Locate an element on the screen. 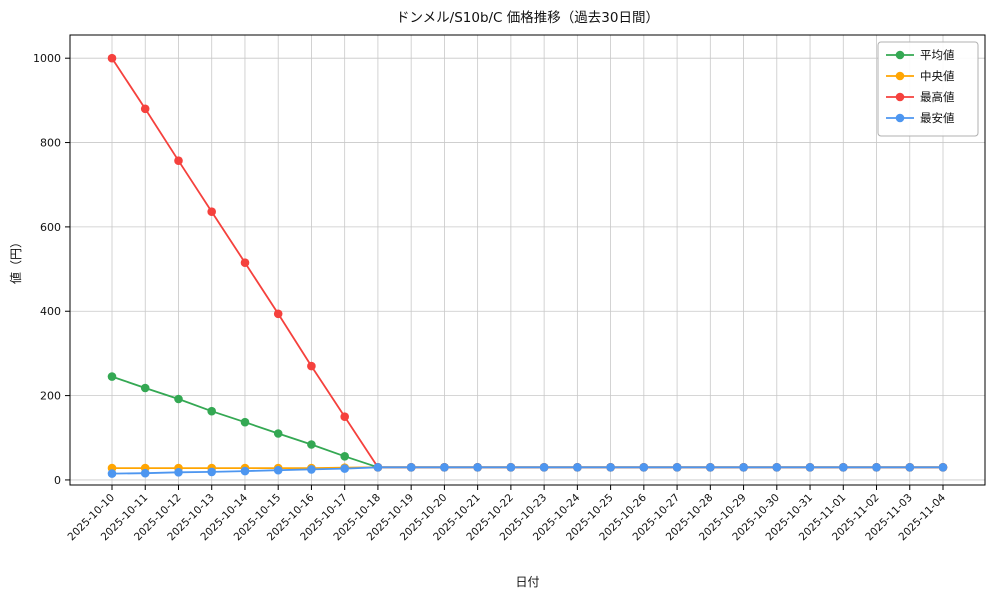  y-axis-ticks: 0 200 400 600 800 1000 is located at coordinates (51, 269).